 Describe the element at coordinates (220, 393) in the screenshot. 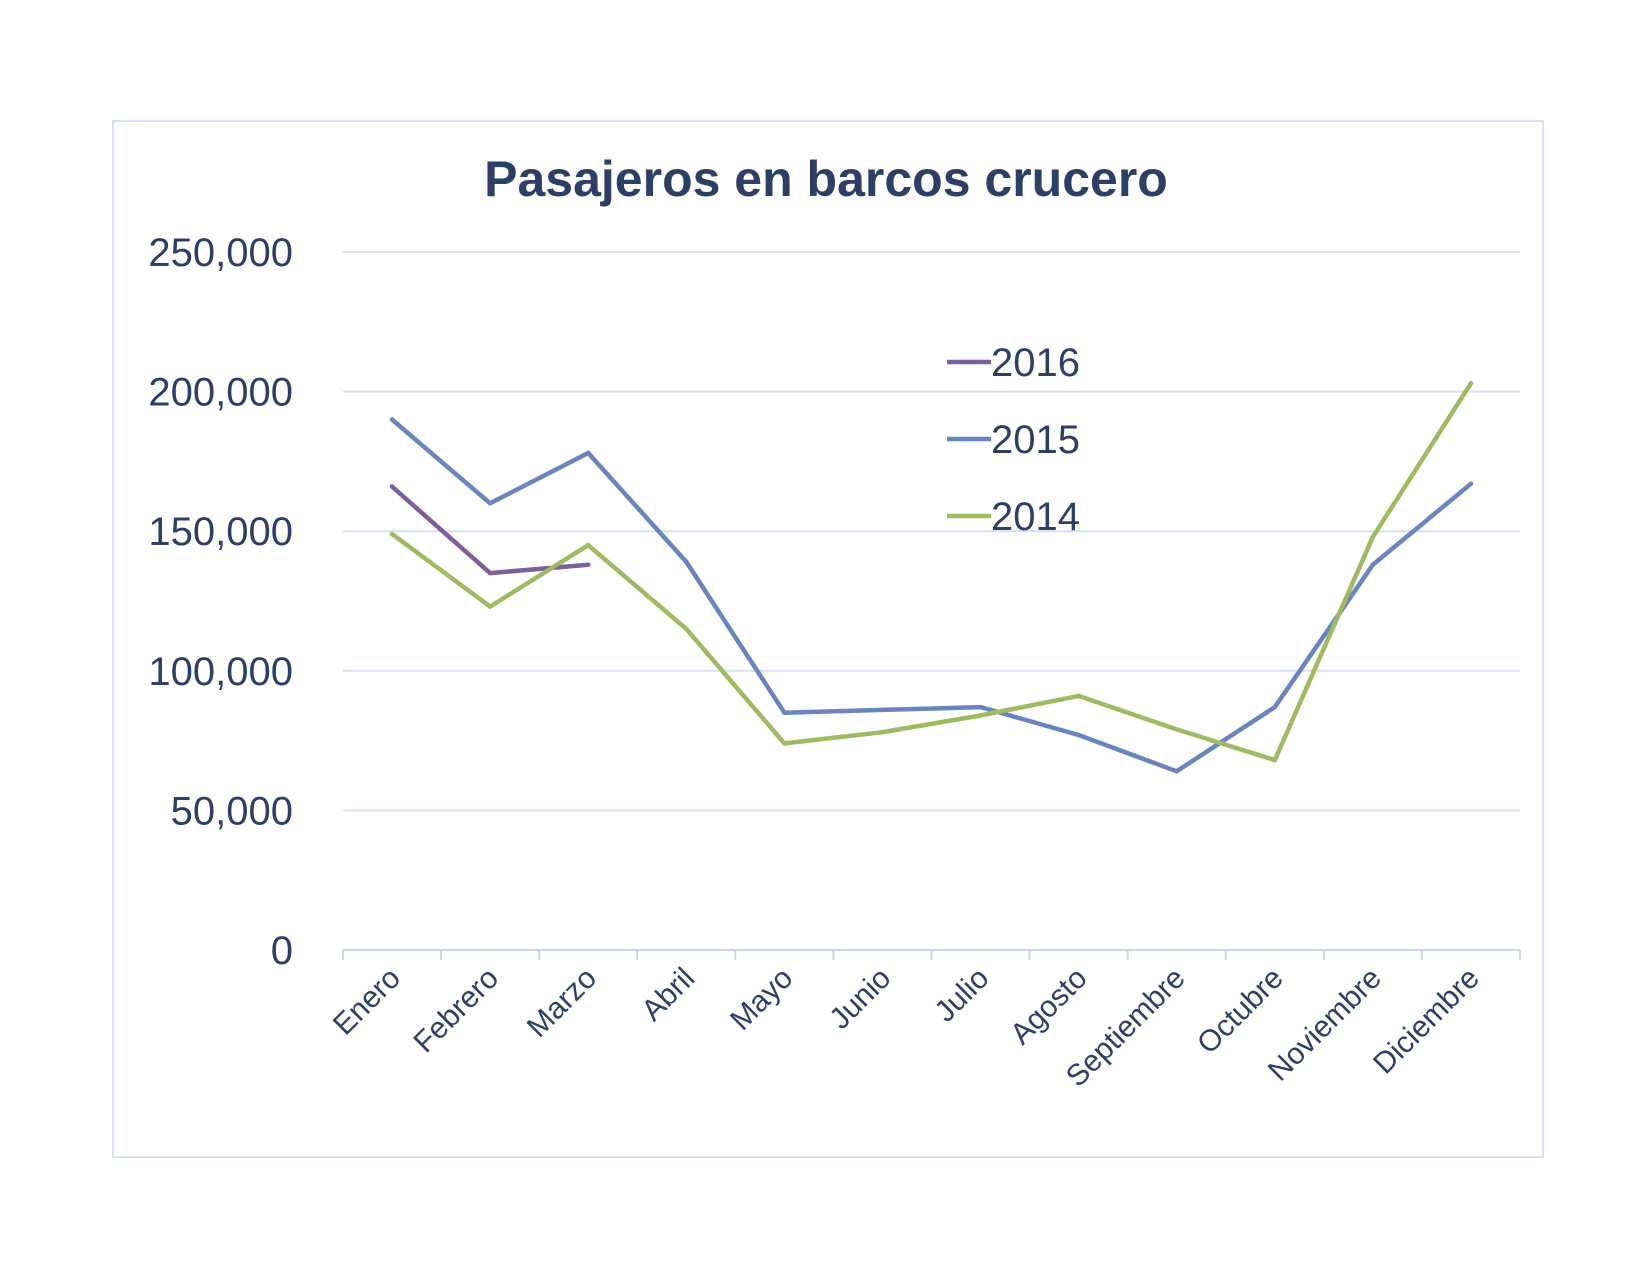

I see `y-tick-label: 200,000` at that location.